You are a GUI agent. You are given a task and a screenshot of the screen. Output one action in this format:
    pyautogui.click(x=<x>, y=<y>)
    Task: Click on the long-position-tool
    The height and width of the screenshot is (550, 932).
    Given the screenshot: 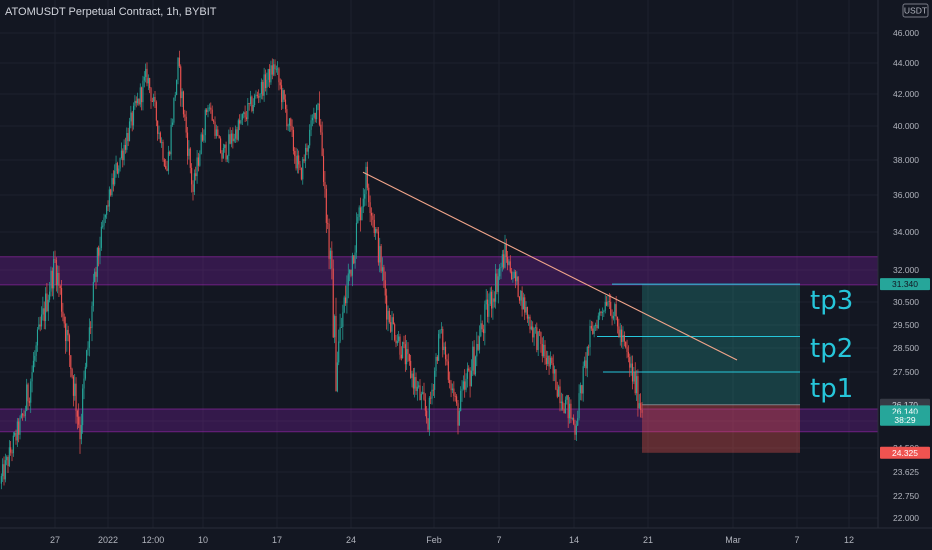 What is the action you would take?
    pyautogui.click(x=698, y=368)
    